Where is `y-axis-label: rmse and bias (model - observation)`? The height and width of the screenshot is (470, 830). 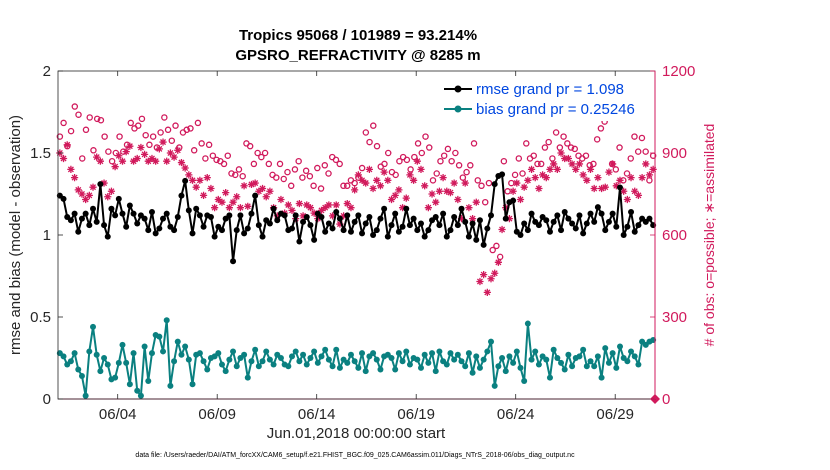 y-axis-label: rmse and bias (model - observation) is located at coordinates (15, 235).